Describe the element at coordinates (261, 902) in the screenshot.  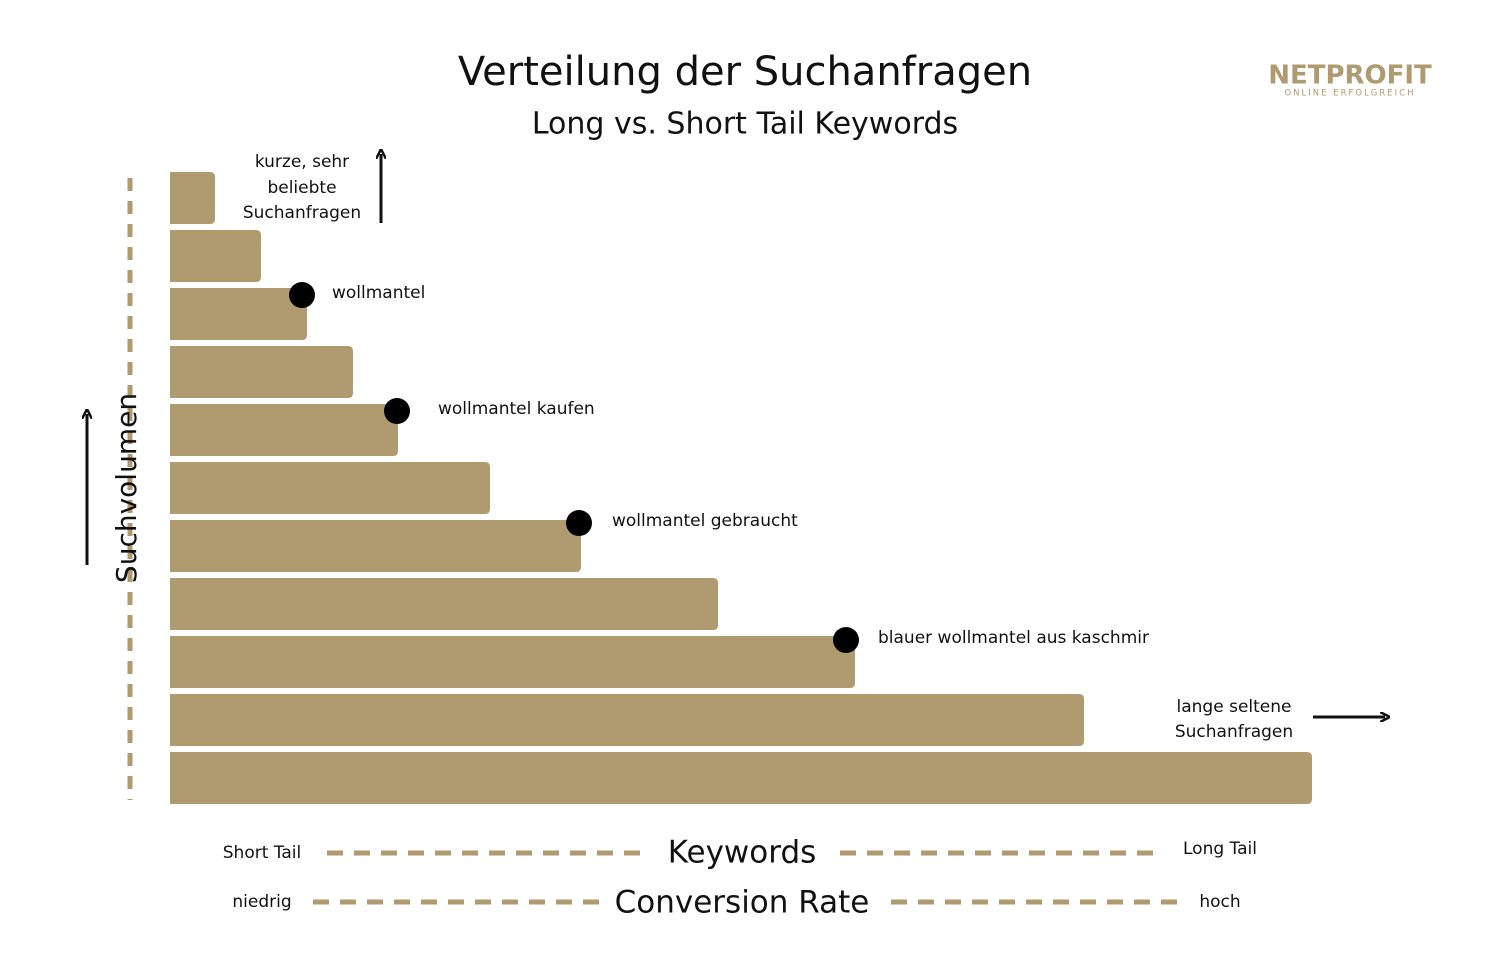
I see `row-left: niedrig` at that location.